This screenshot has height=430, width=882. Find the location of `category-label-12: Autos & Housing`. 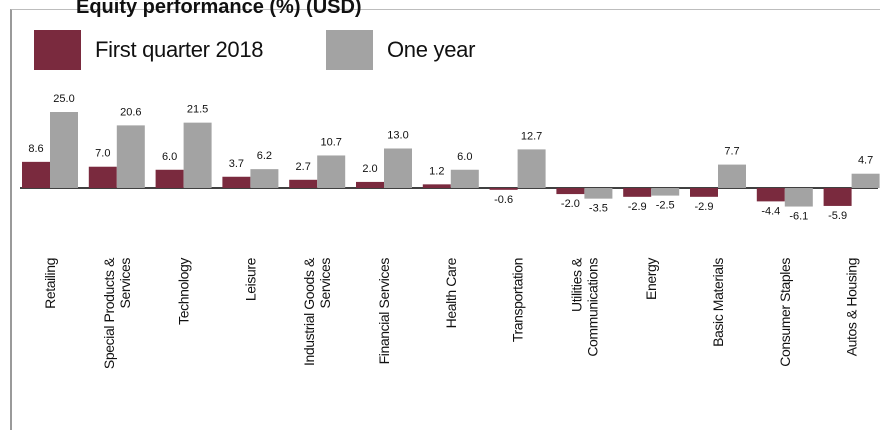

category-label-12: Autos & Housing is located at coordinates (852, 307).